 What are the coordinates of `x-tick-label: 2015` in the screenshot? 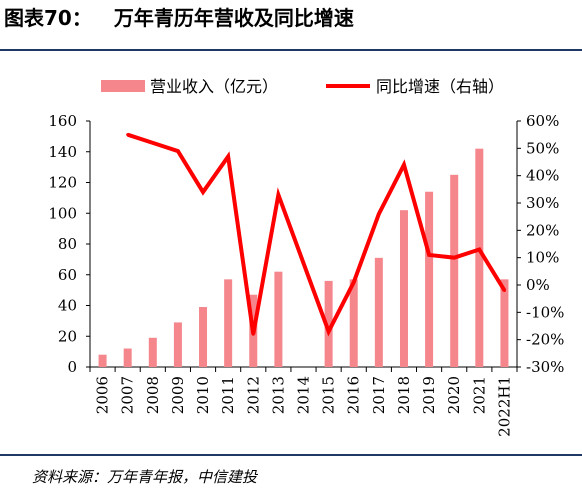 It's located at (329, 395).